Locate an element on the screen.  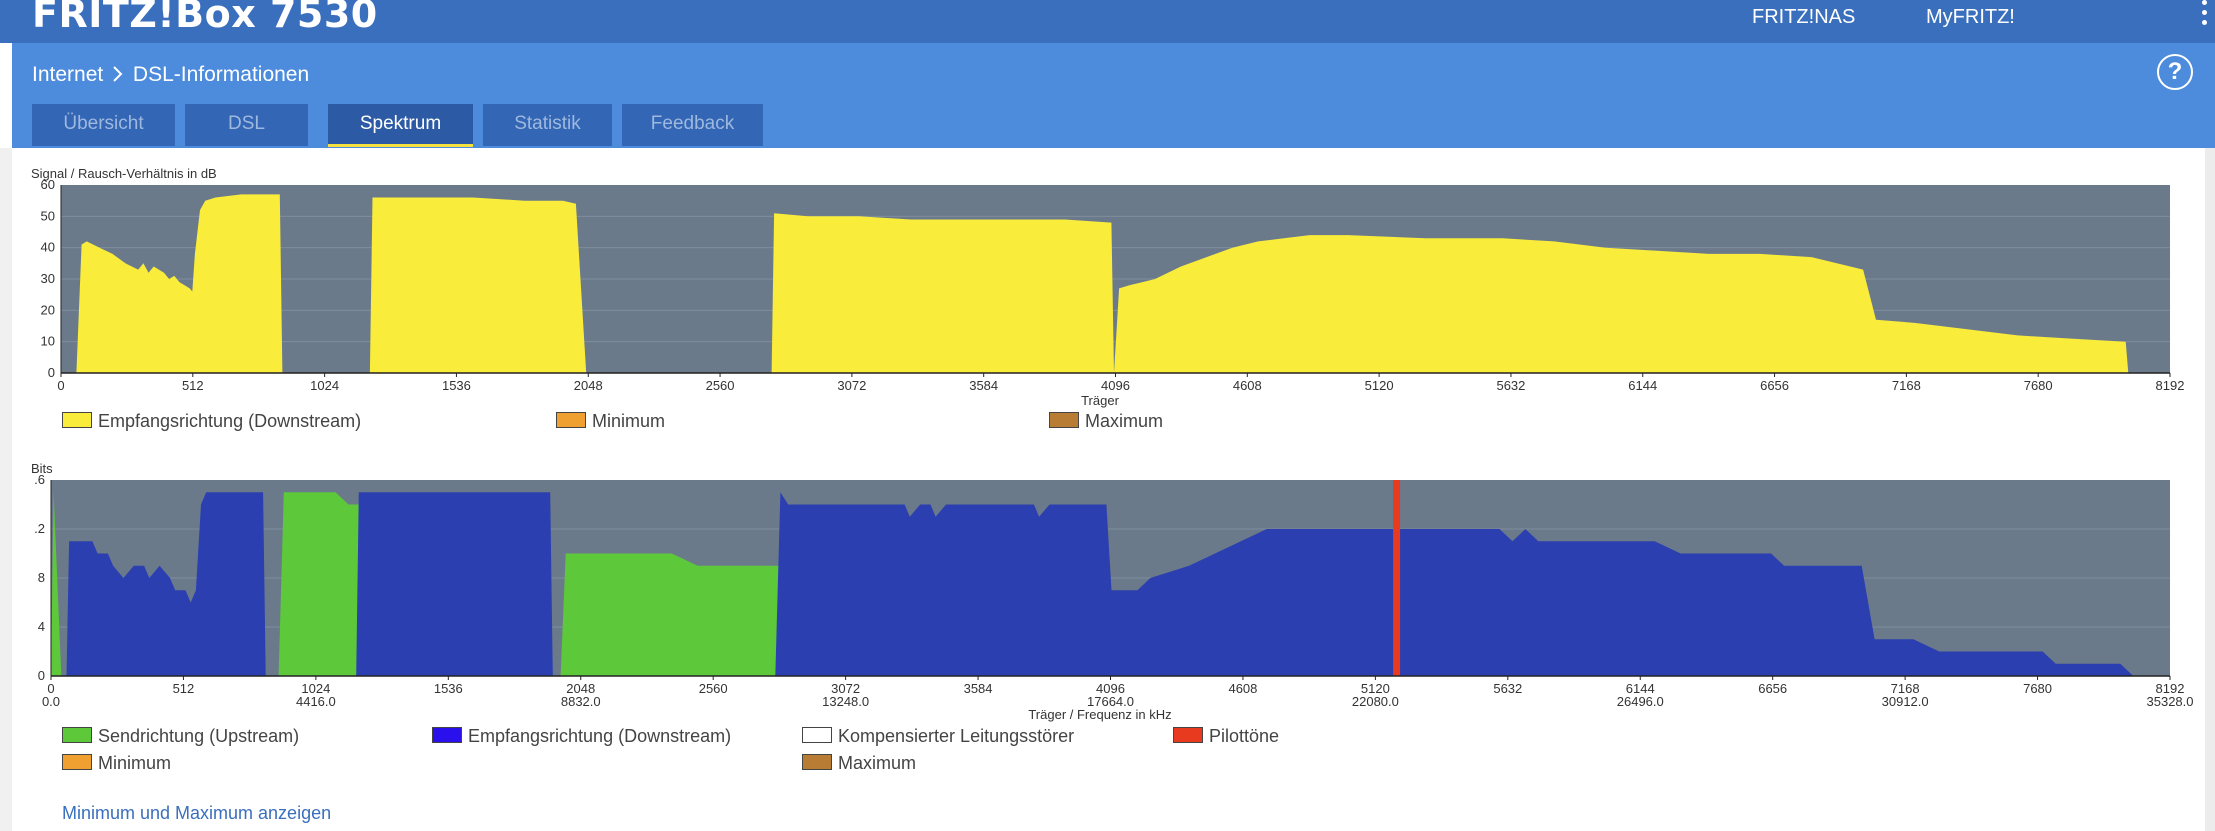
x-tick-label: 6144 is located at coordinates (1642, 385).